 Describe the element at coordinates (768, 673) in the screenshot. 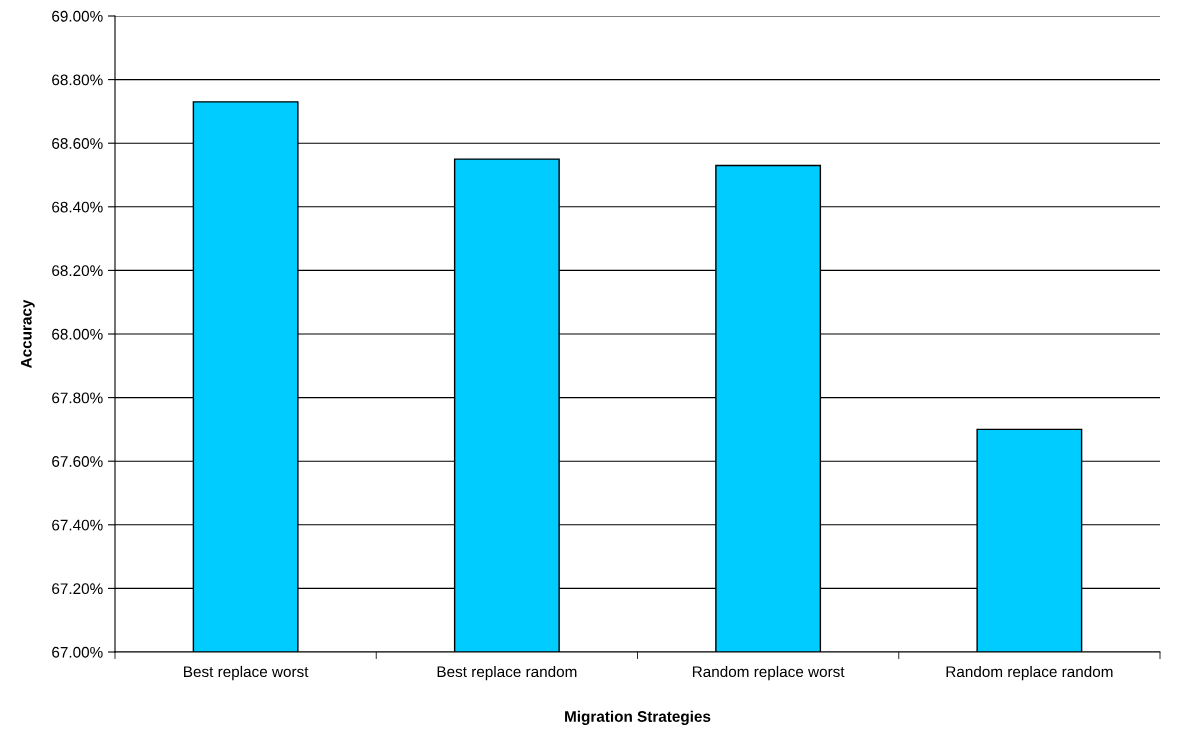

I see `x-tick-label: Random replace worst` at that location.